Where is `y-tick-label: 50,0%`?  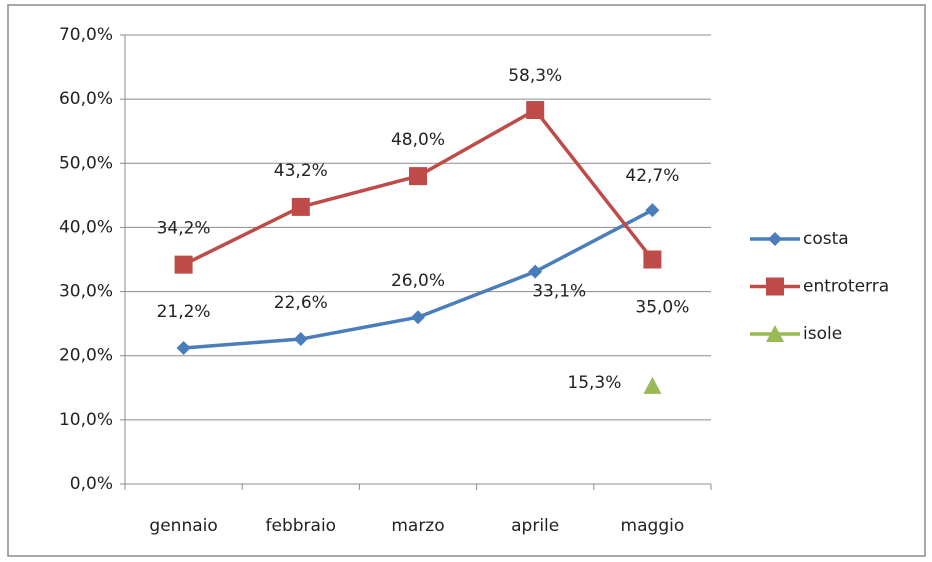 y-tick-label: 50,0% is located at coordinates (86, 163).